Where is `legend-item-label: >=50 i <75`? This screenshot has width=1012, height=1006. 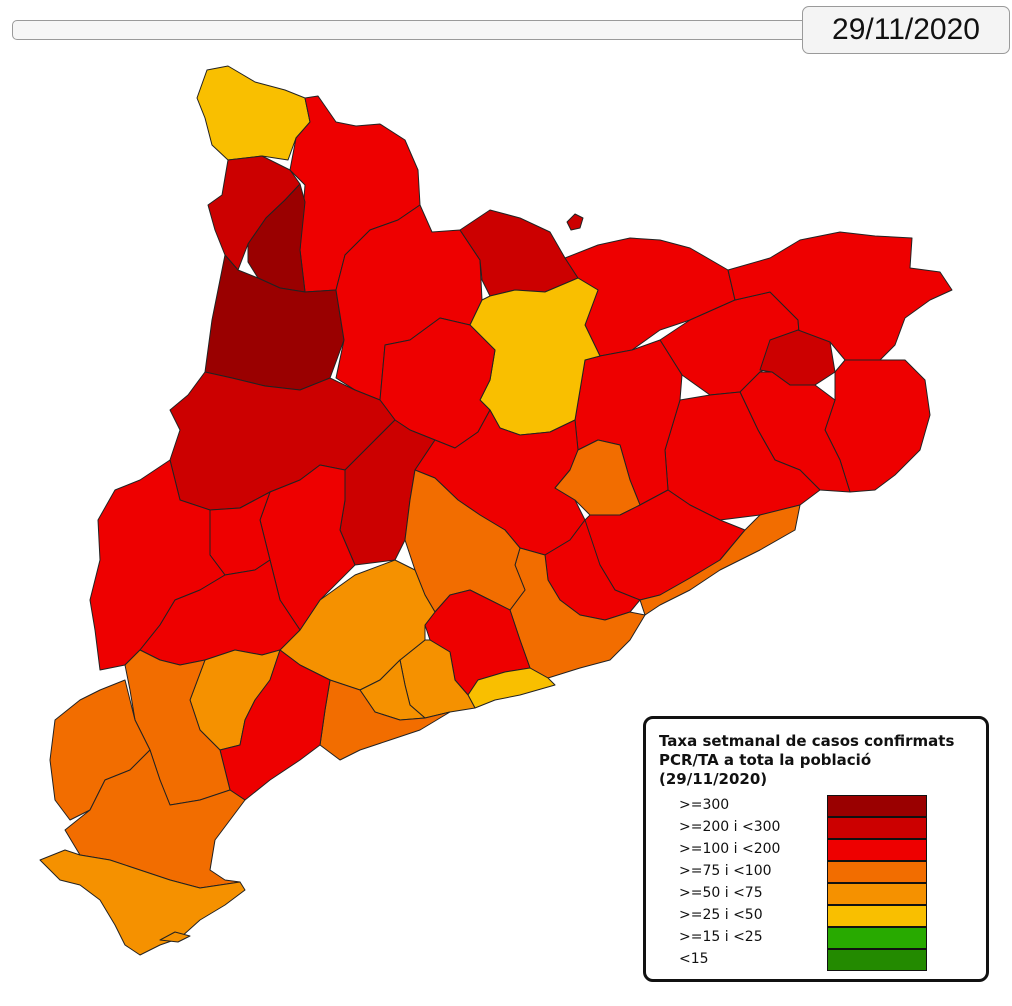
legend-item-label: >=50 i <75 is located at coordinates (721, 893).